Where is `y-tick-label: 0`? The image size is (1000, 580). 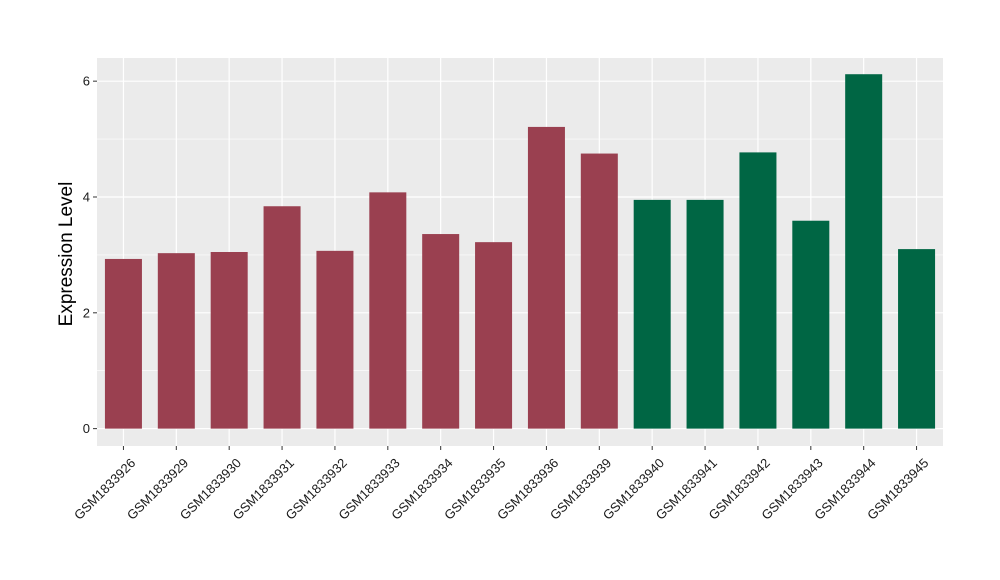
y-tick-label: 0 is located at coordinates (86, 428).